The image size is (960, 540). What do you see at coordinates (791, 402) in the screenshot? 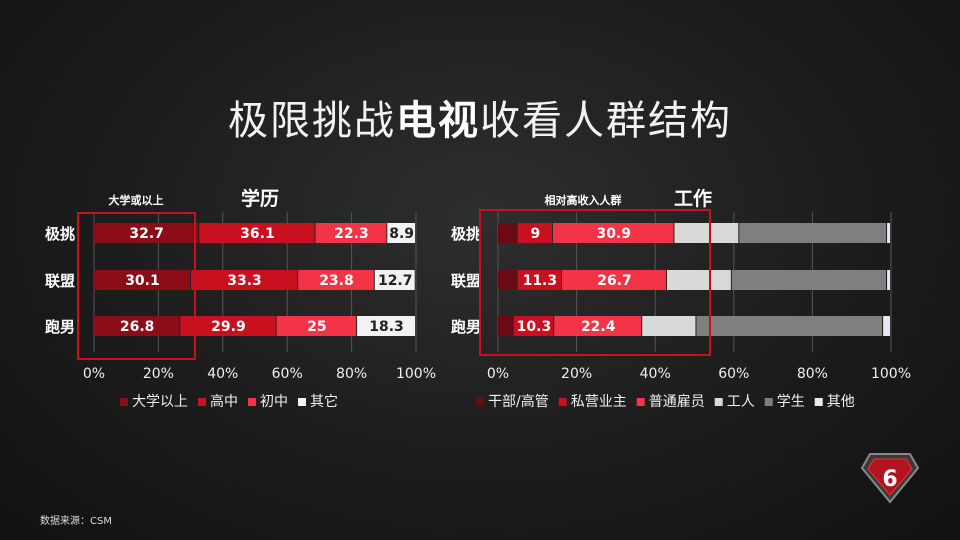
I see `legend-label: 学生` at bounding box center [791, 402].